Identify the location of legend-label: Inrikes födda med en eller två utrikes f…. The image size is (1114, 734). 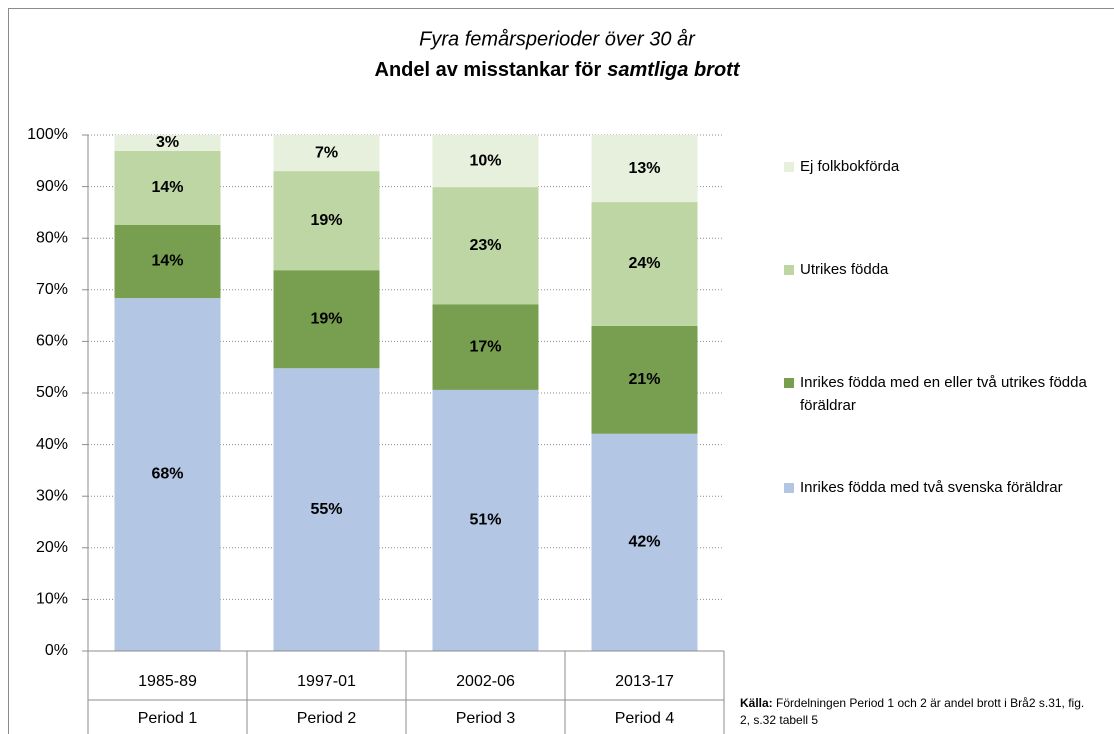
(943, 394).